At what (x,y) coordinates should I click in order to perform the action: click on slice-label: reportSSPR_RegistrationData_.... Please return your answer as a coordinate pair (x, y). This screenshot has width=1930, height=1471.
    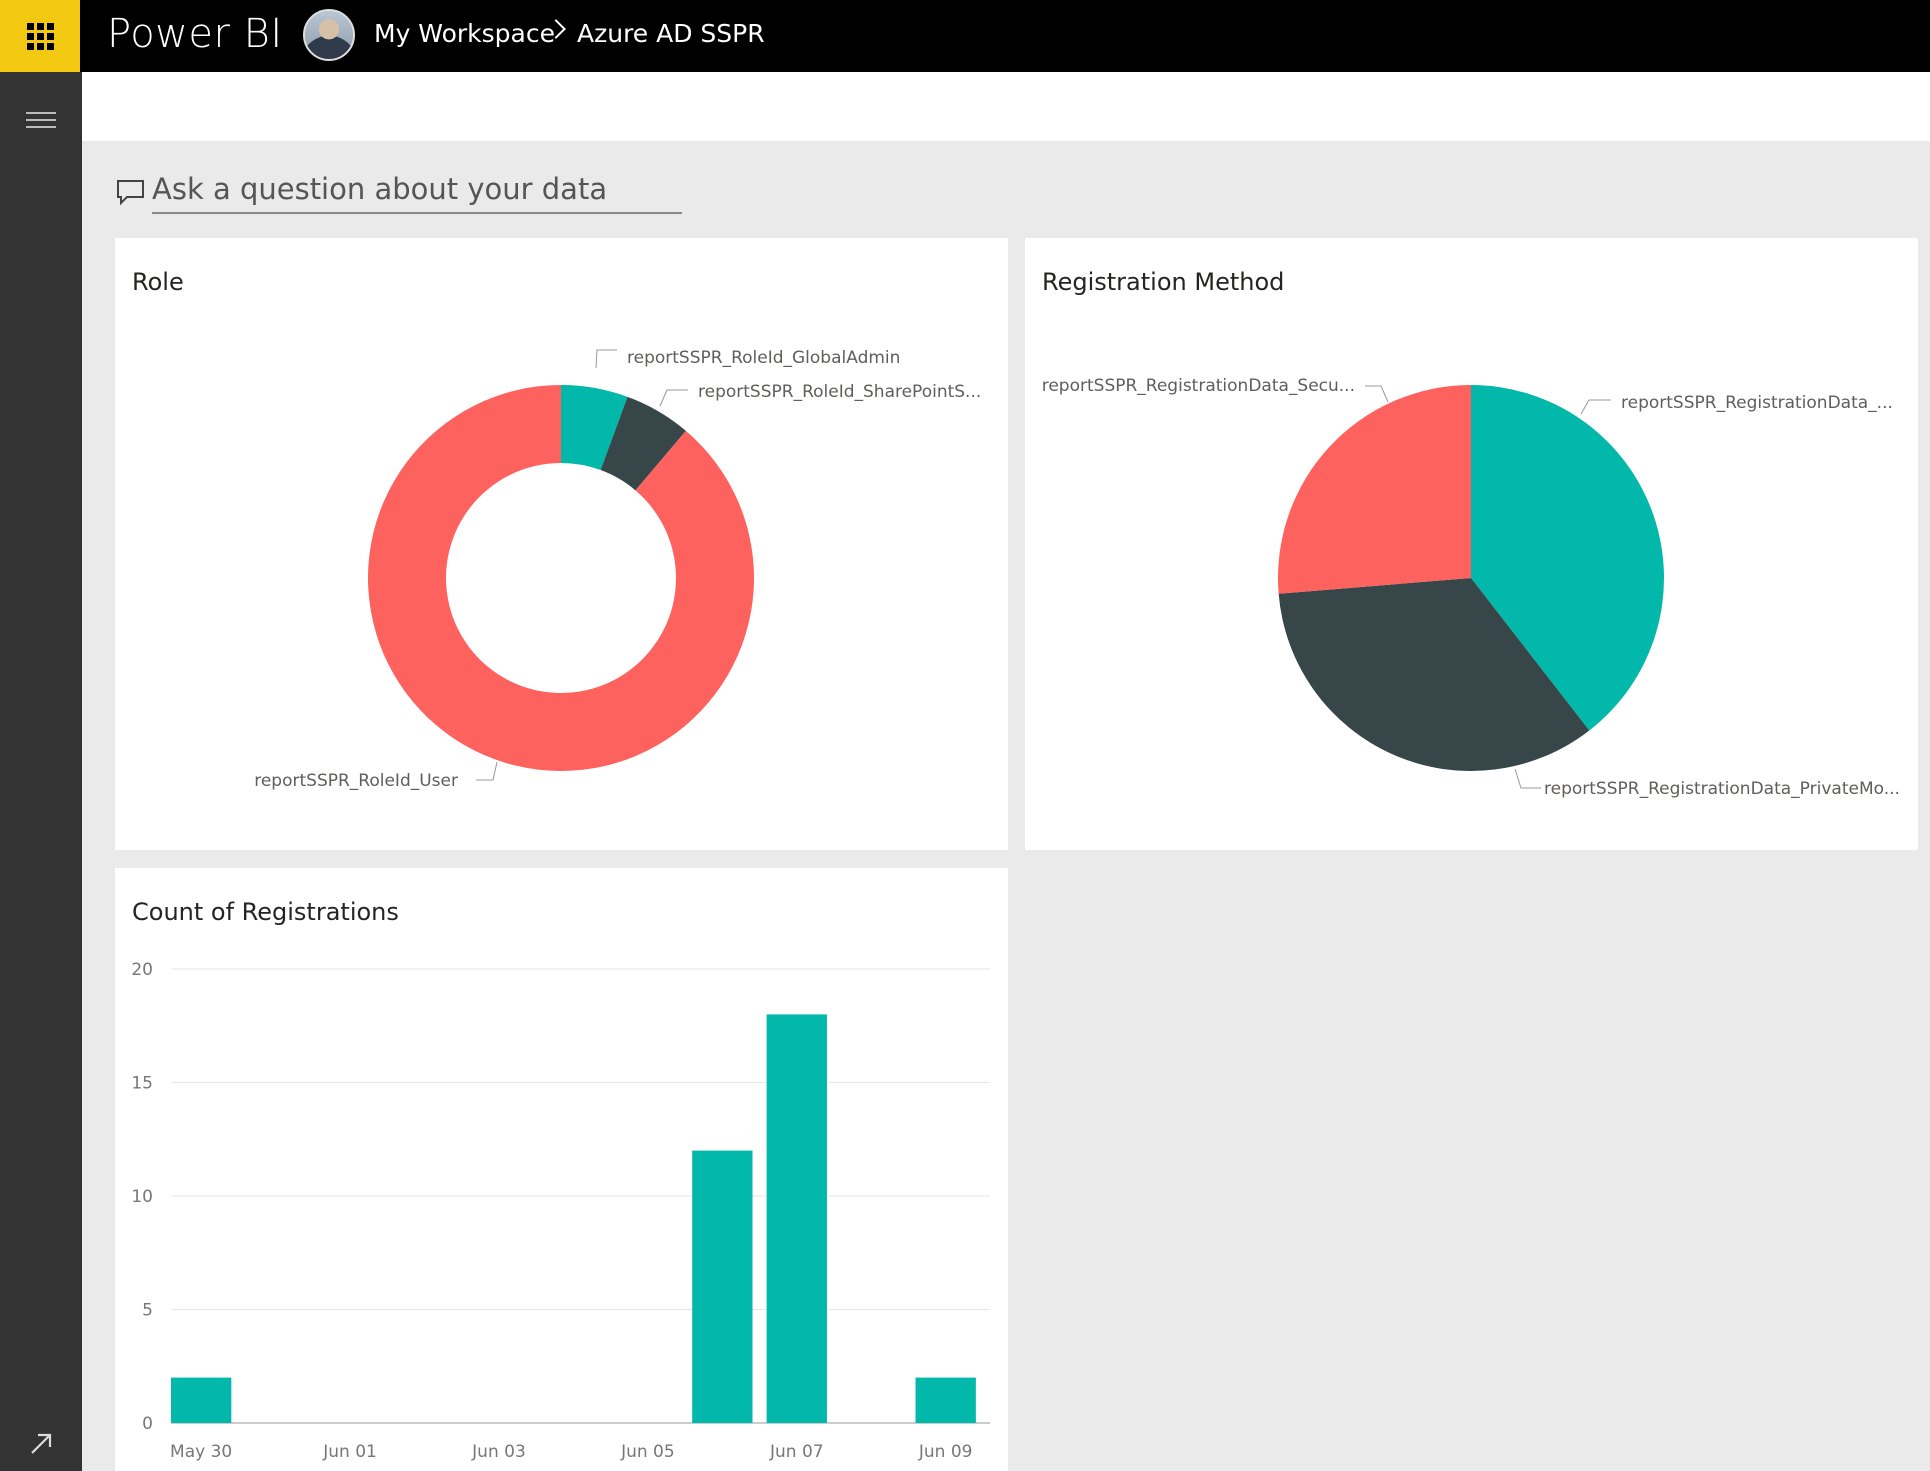
    Looking at the image, I should click on (1757, 403).